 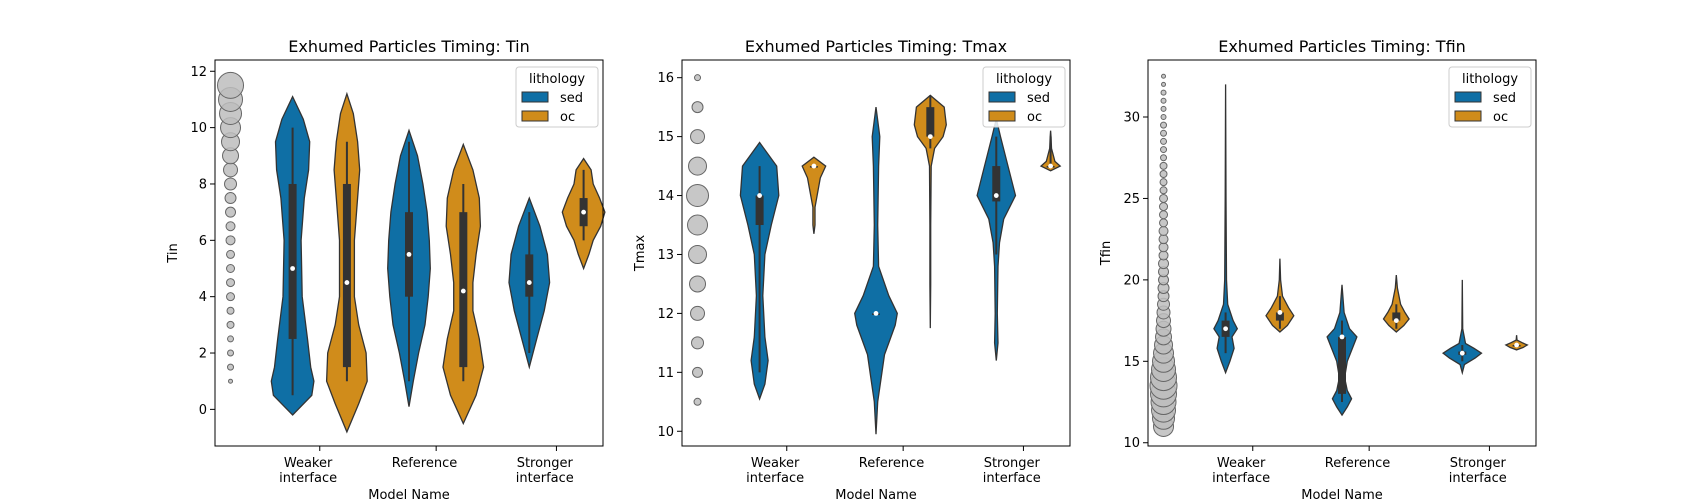 What do you see at coordinates (1106, 253) in the screenshot?
I see `y-axis-label: Tfin` at bounding box center [1106, 253].